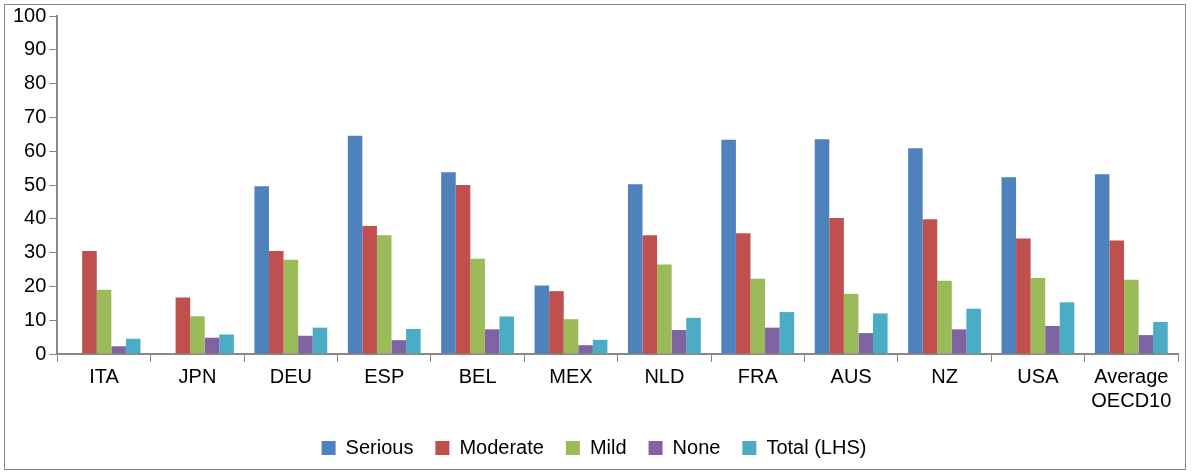 The height and width of the screenshot is (474, 1192). I want to click on y-tick-label: 80, so click(35, 82).